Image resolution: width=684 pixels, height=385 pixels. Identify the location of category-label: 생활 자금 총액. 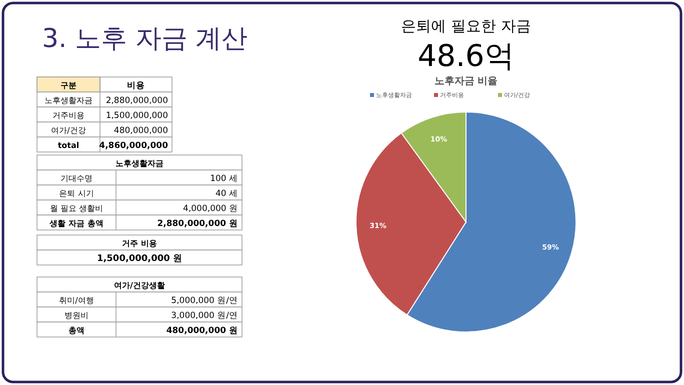
(76, 223).